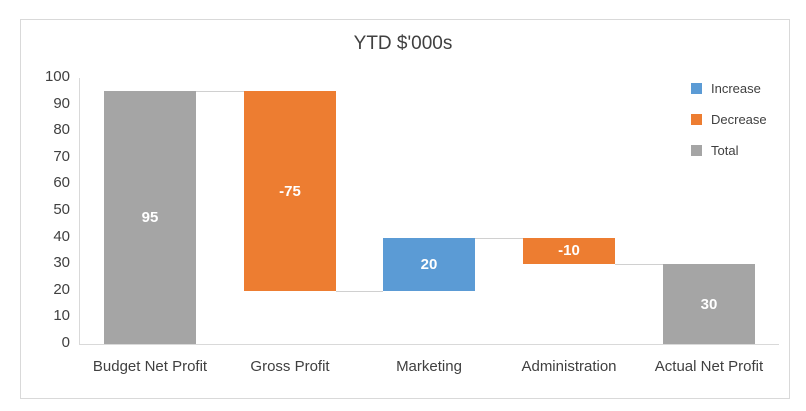 The height and width of the screenshot is (411, 806). What do you see at coordinates (736, 88) in the screenshot?
I see `legend-label: Increase` at bounding box center [736, 88].